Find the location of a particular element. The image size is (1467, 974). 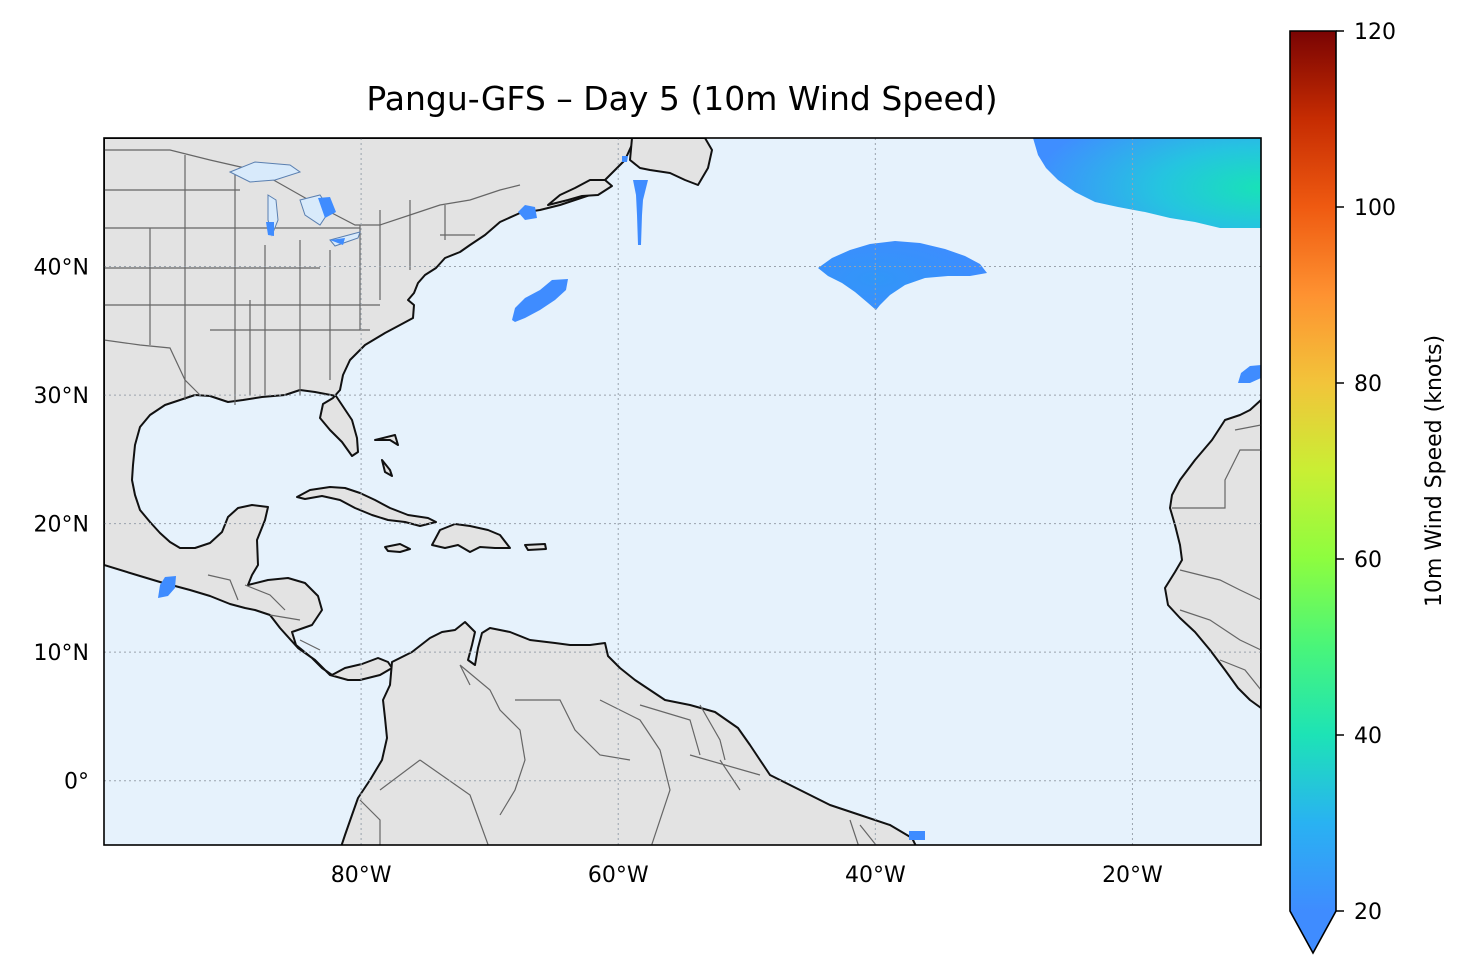

x-tick-labels: 80°W 60°W 40°W 20°W is located at coordinates (747, 875).